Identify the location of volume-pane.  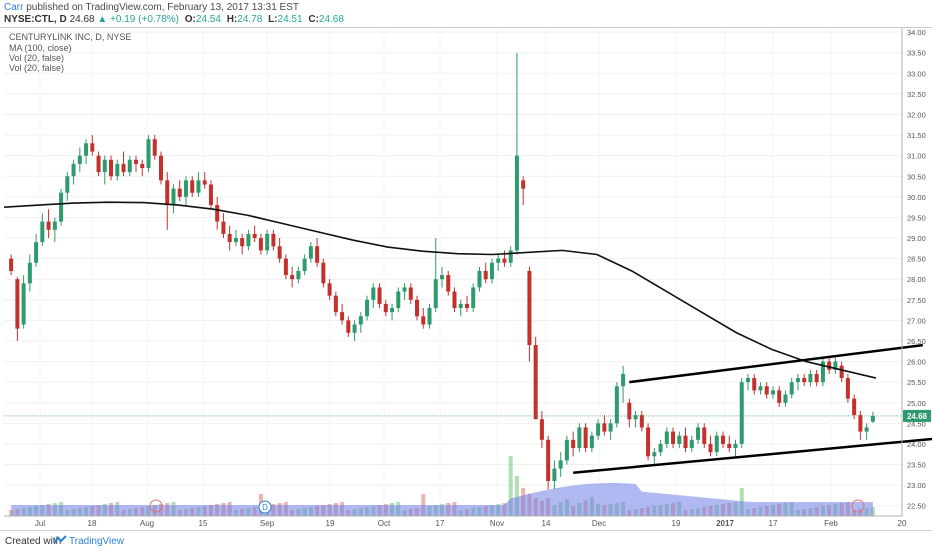
(442, 486).